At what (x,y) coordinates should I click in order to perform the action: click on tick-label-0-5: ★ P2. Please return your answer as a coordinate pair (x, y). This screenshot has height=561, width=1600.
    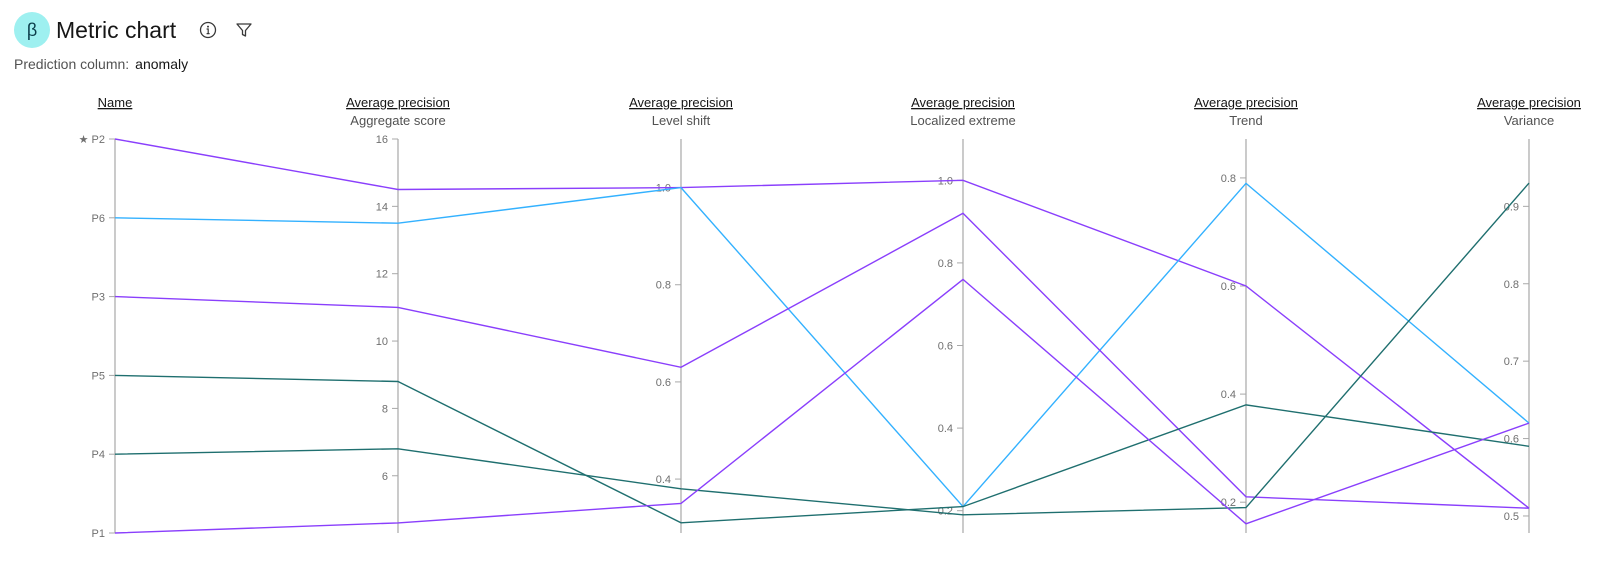
    Looking at the image, I should click on (92, 140).